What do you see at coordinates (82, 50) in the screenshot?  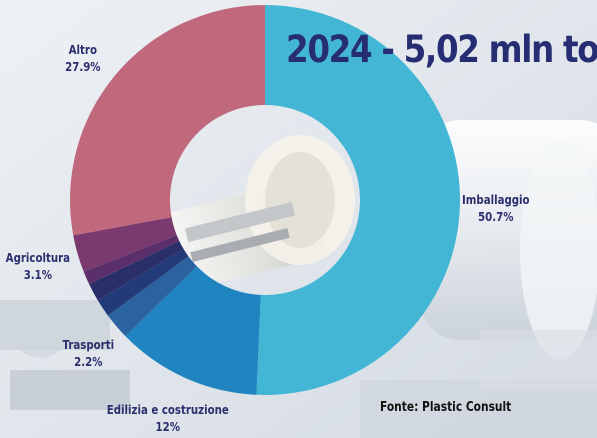 I see `label-altro-name: Altro` at bounding box center [82, 50].